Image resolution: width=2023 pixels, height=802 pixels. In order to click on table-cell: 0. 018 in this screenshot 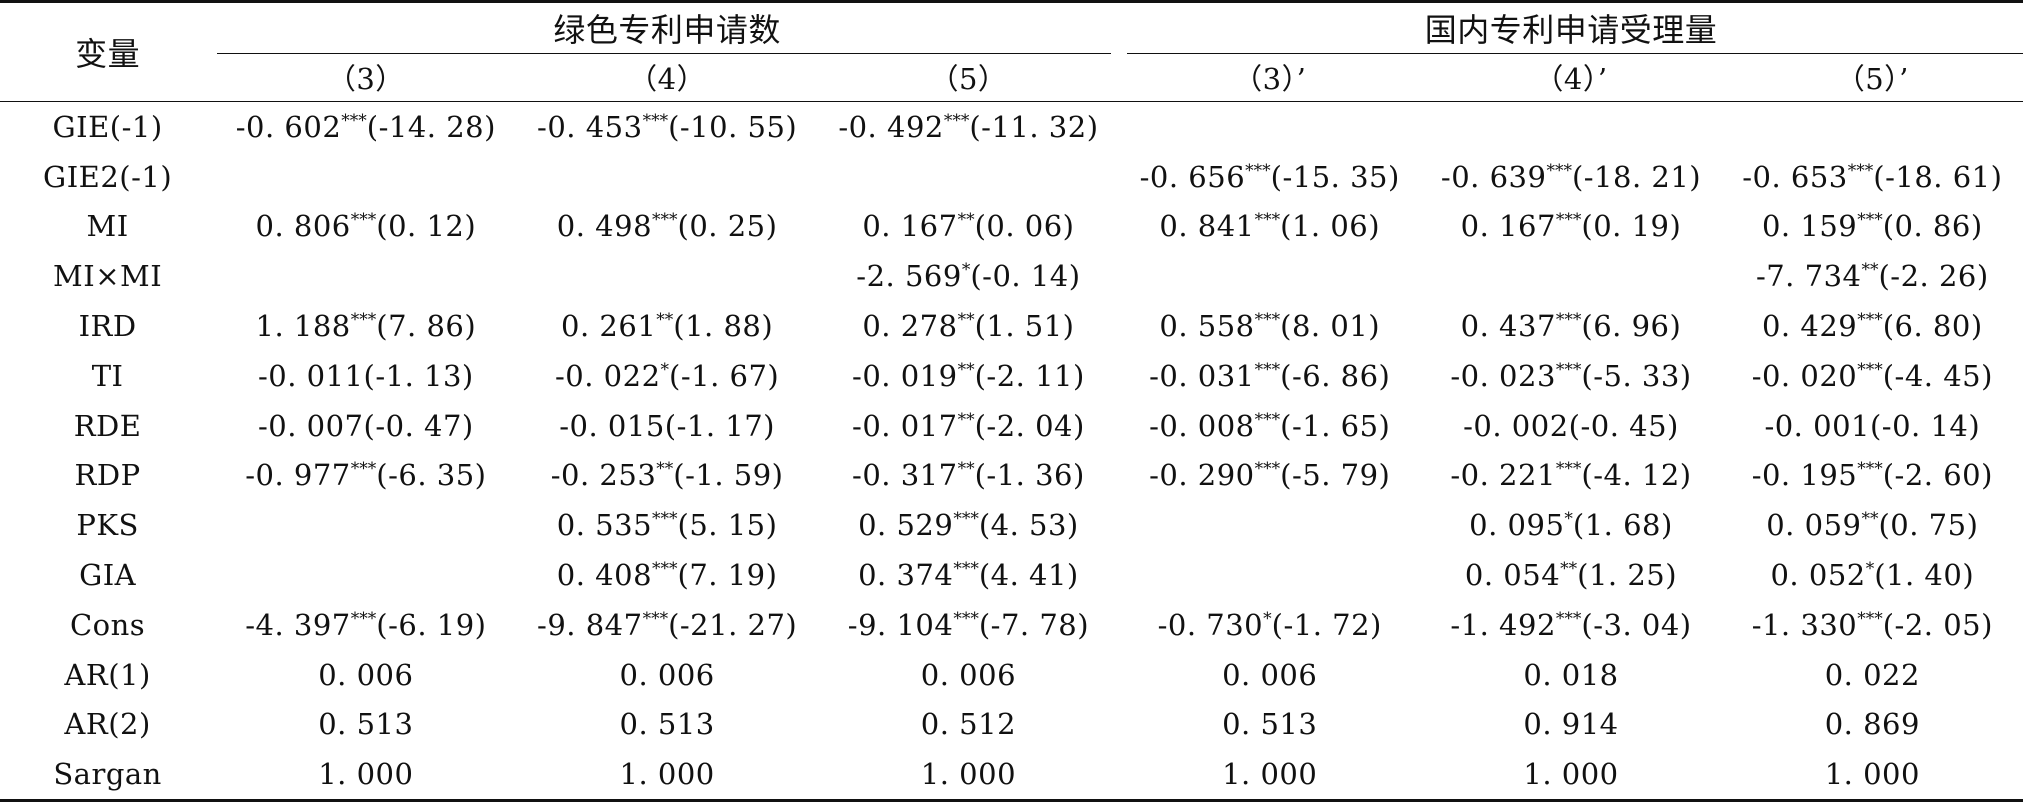, I will do `click(1570, 675)`.